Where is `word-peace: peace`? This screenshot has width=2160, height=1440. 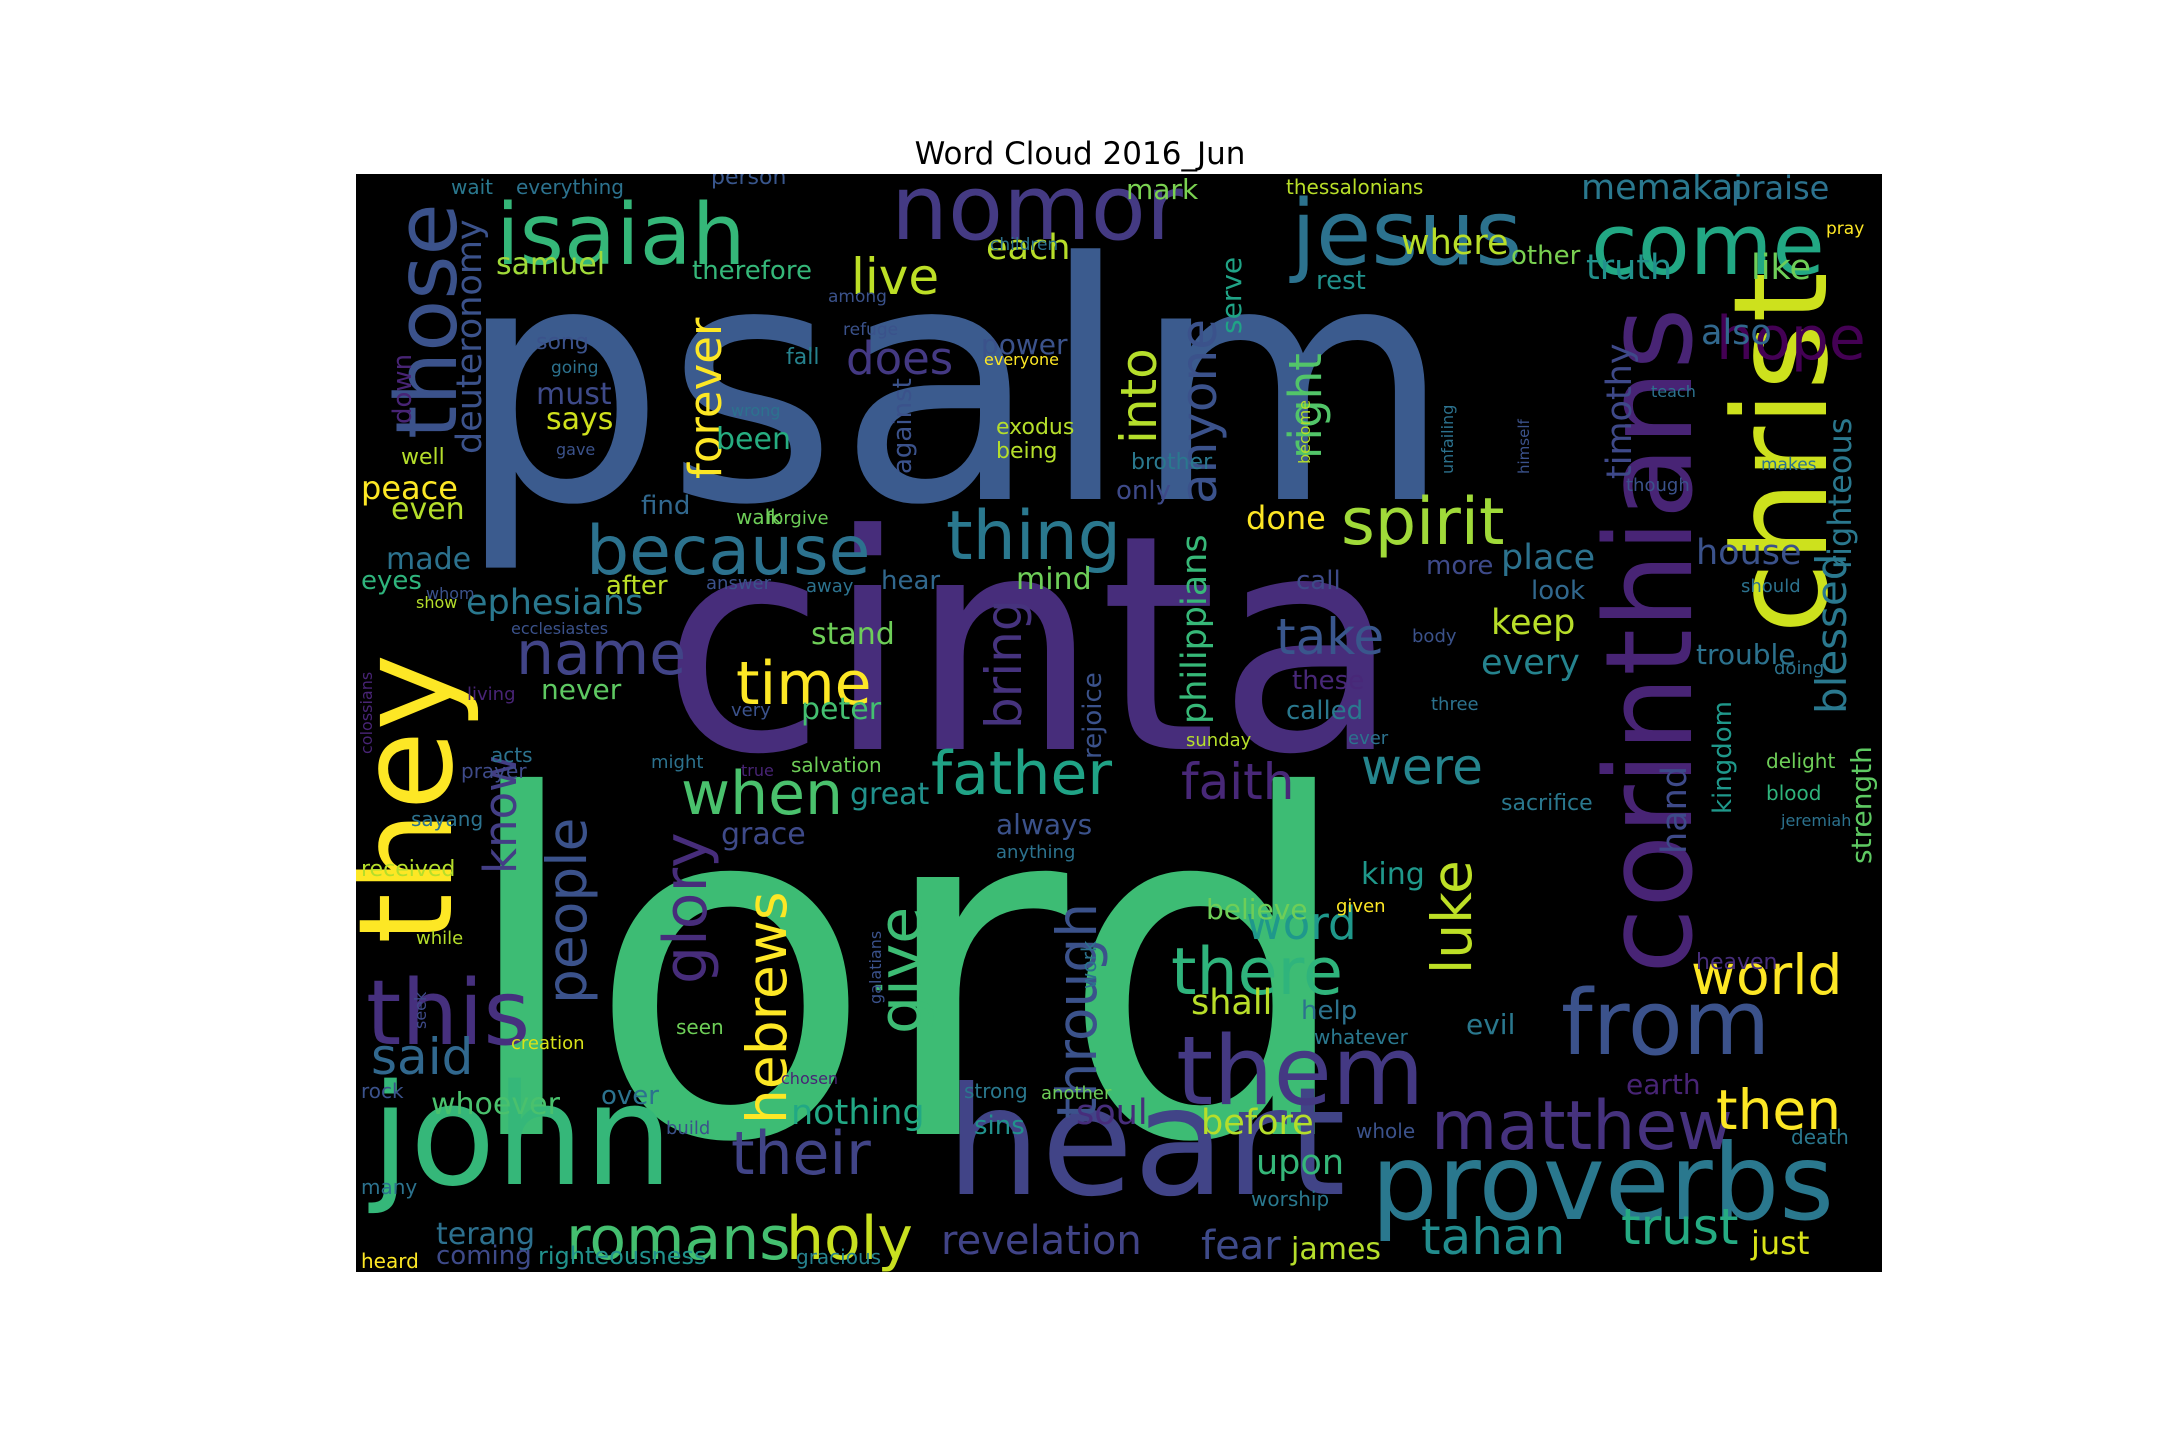 word-peace: peace is located at coordinates (409, 488).